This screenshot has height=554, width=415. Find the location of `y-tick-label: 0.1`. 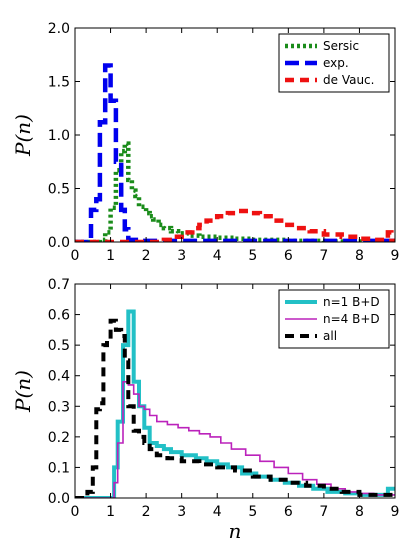

y-tick-label: 0.1 is located at coordinates (59, 468).